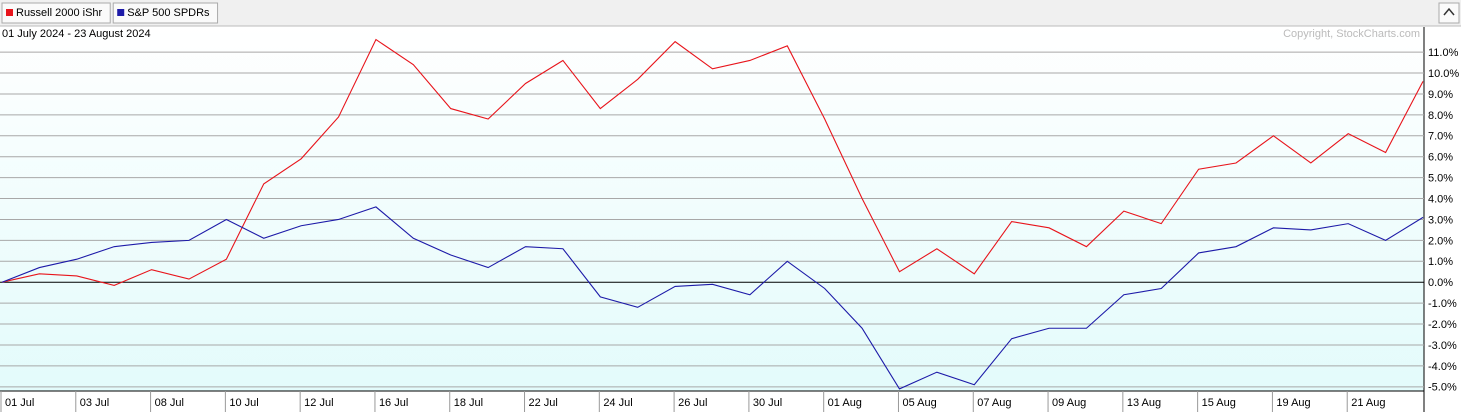  What do you see at coordinates (1440, 116) in the screenshot?
I see `y-tick-label: 8.0%` at bounding box center [1440, 116].